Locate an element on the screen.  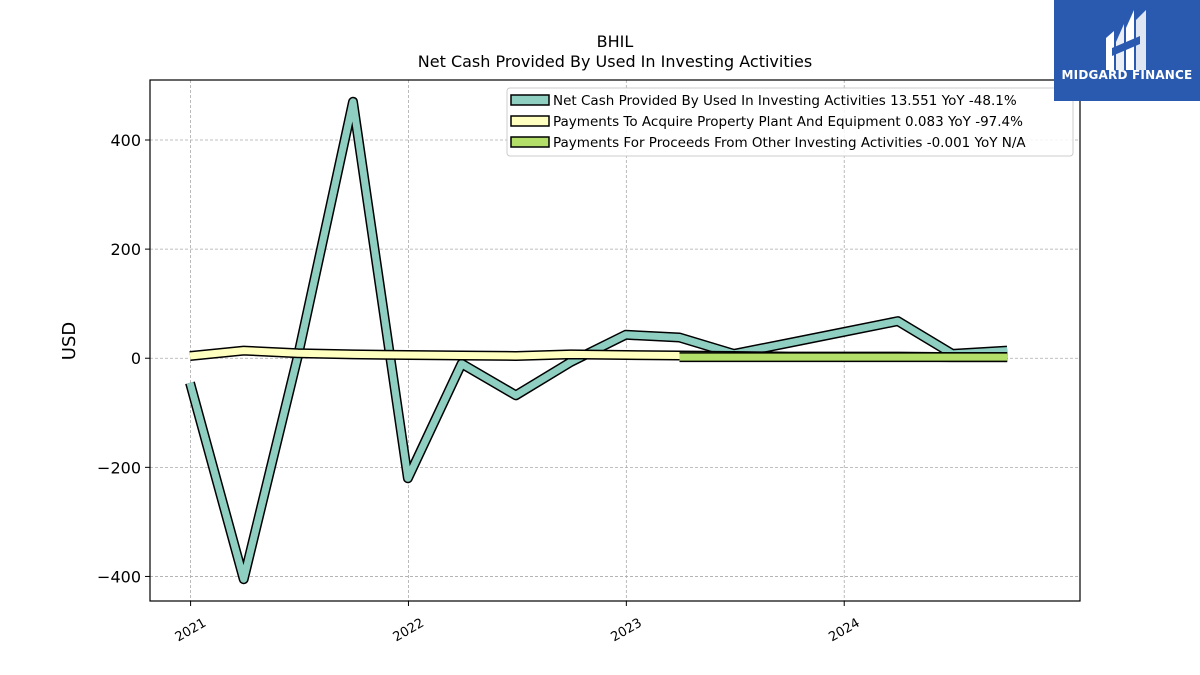
y-tick-label: 0 is located at coordinates (136, 358).